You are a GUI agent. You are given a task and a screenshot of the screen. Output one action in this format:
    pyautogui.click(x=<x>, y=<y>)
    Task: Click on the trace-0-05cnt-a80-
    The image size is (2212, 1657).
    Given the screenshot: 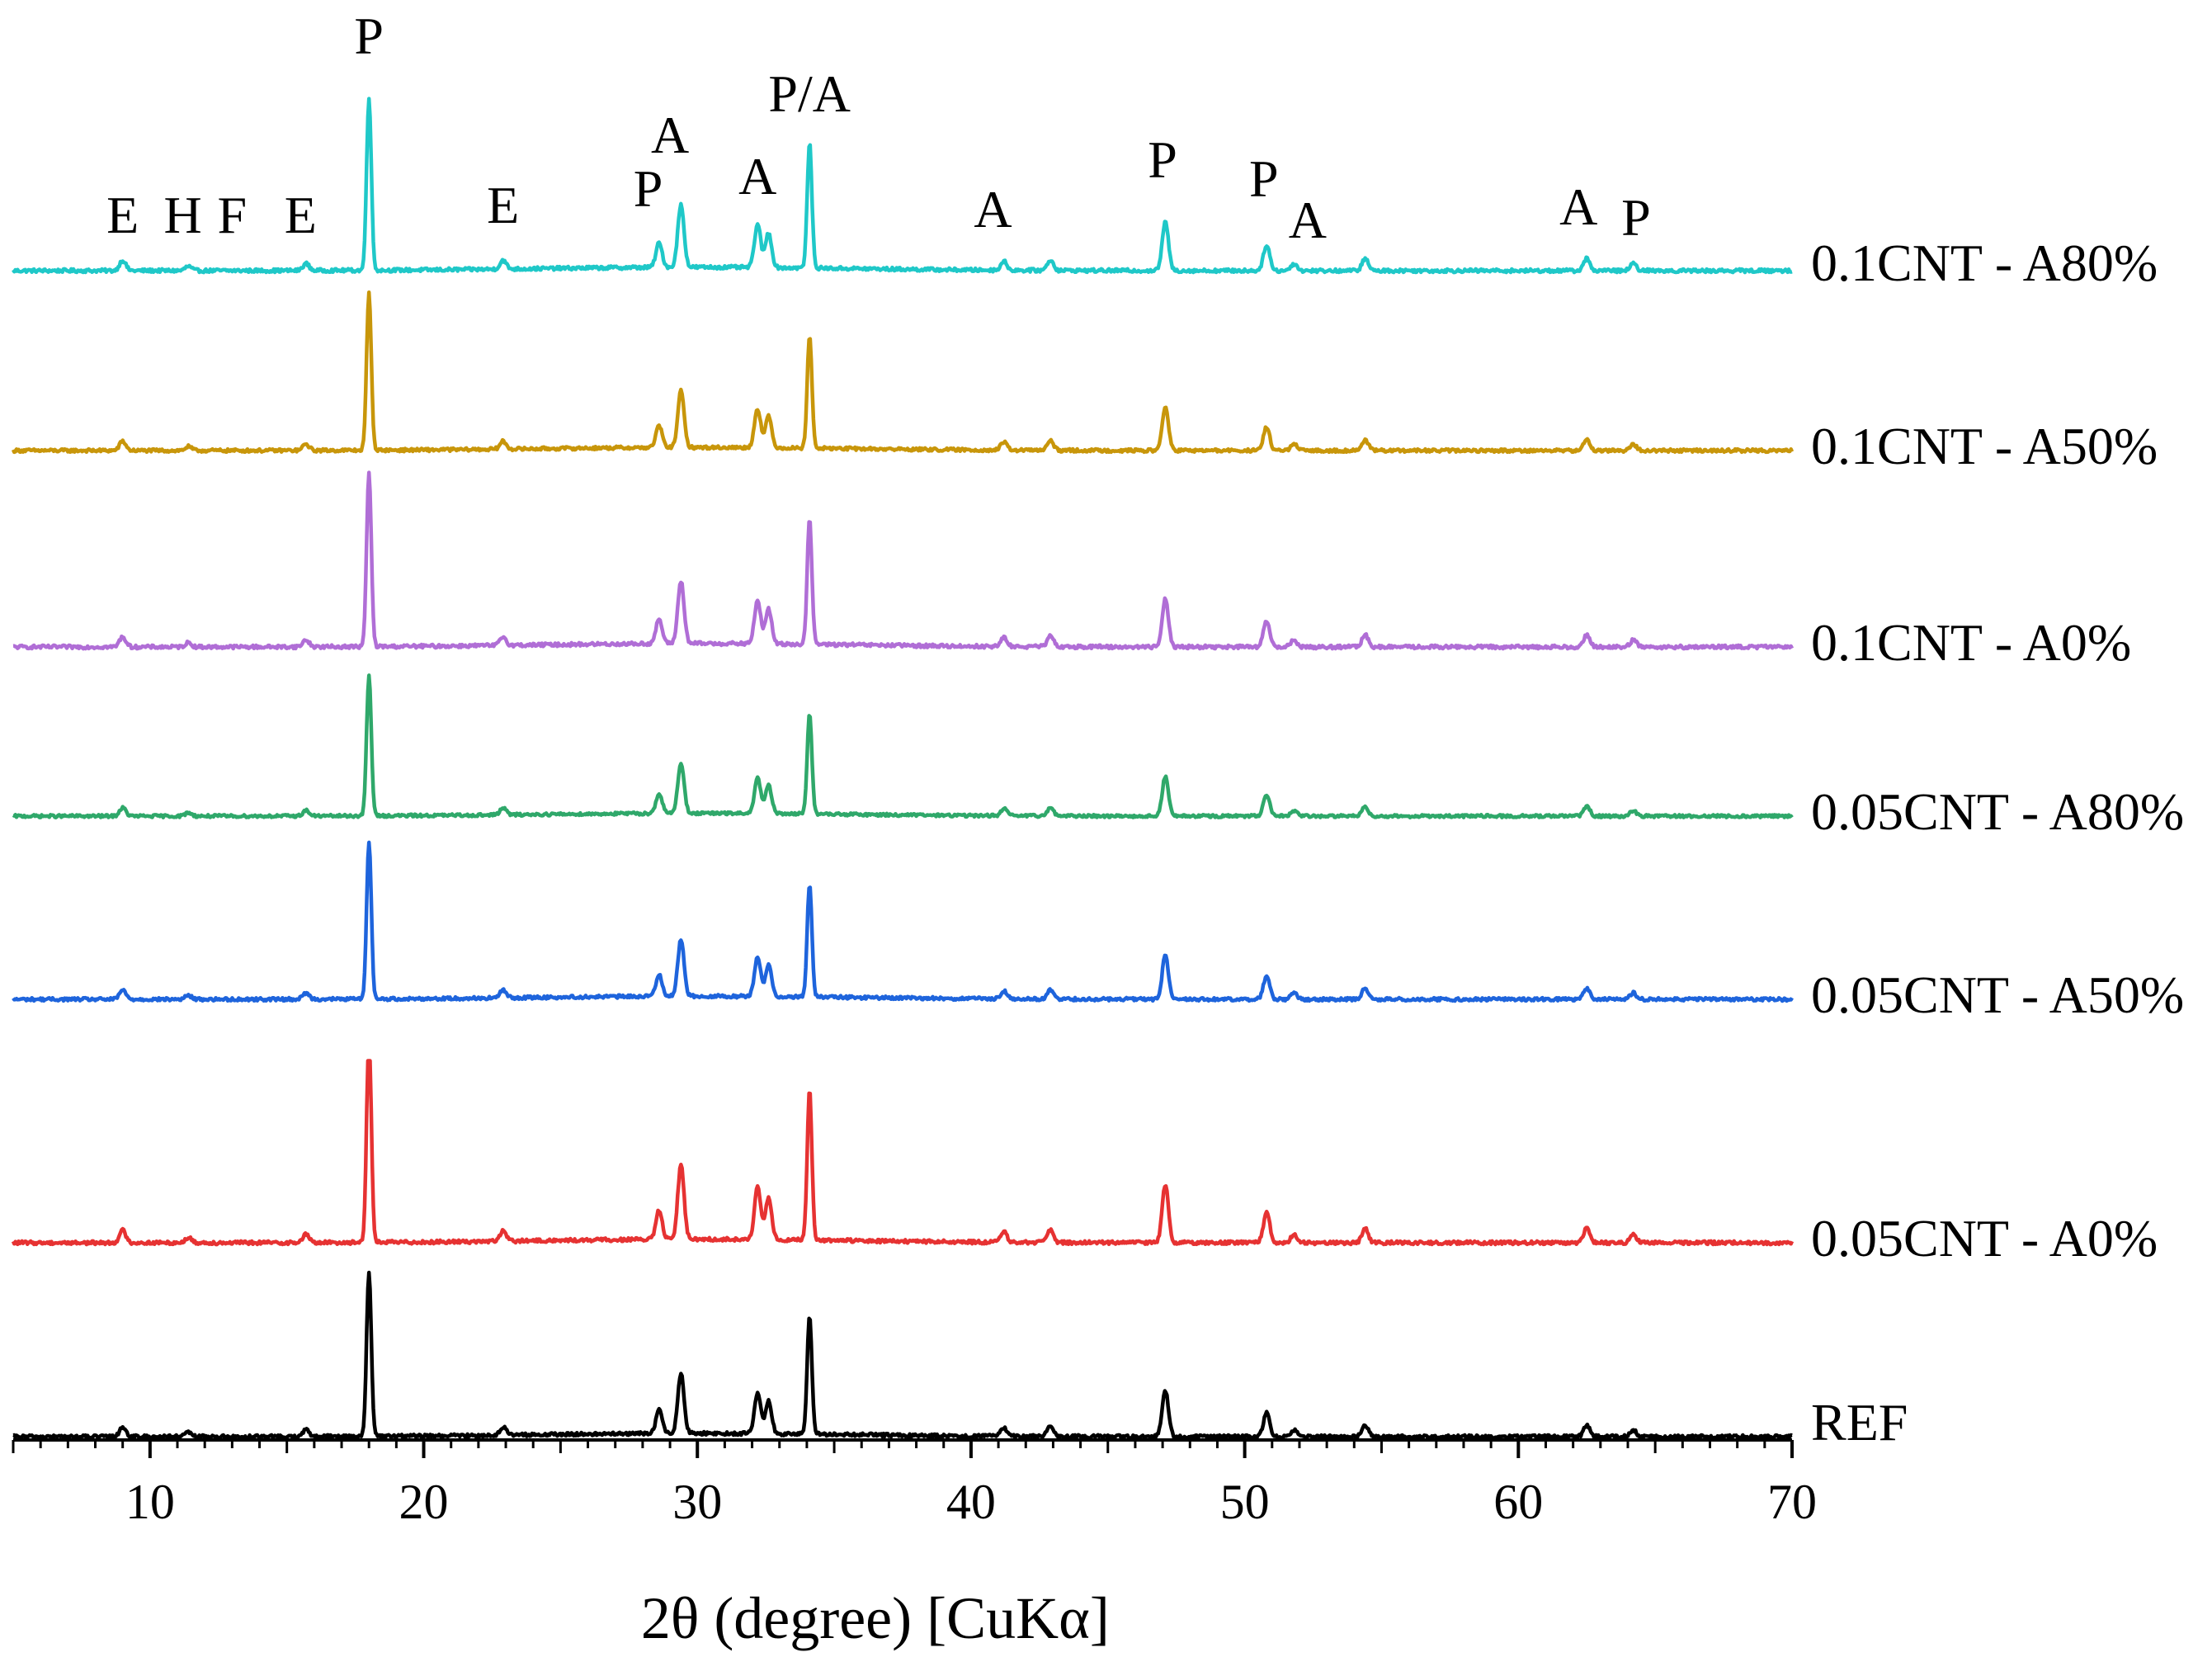 What is the action you would take?
    pyautogui.click(x=903, y=746)
    